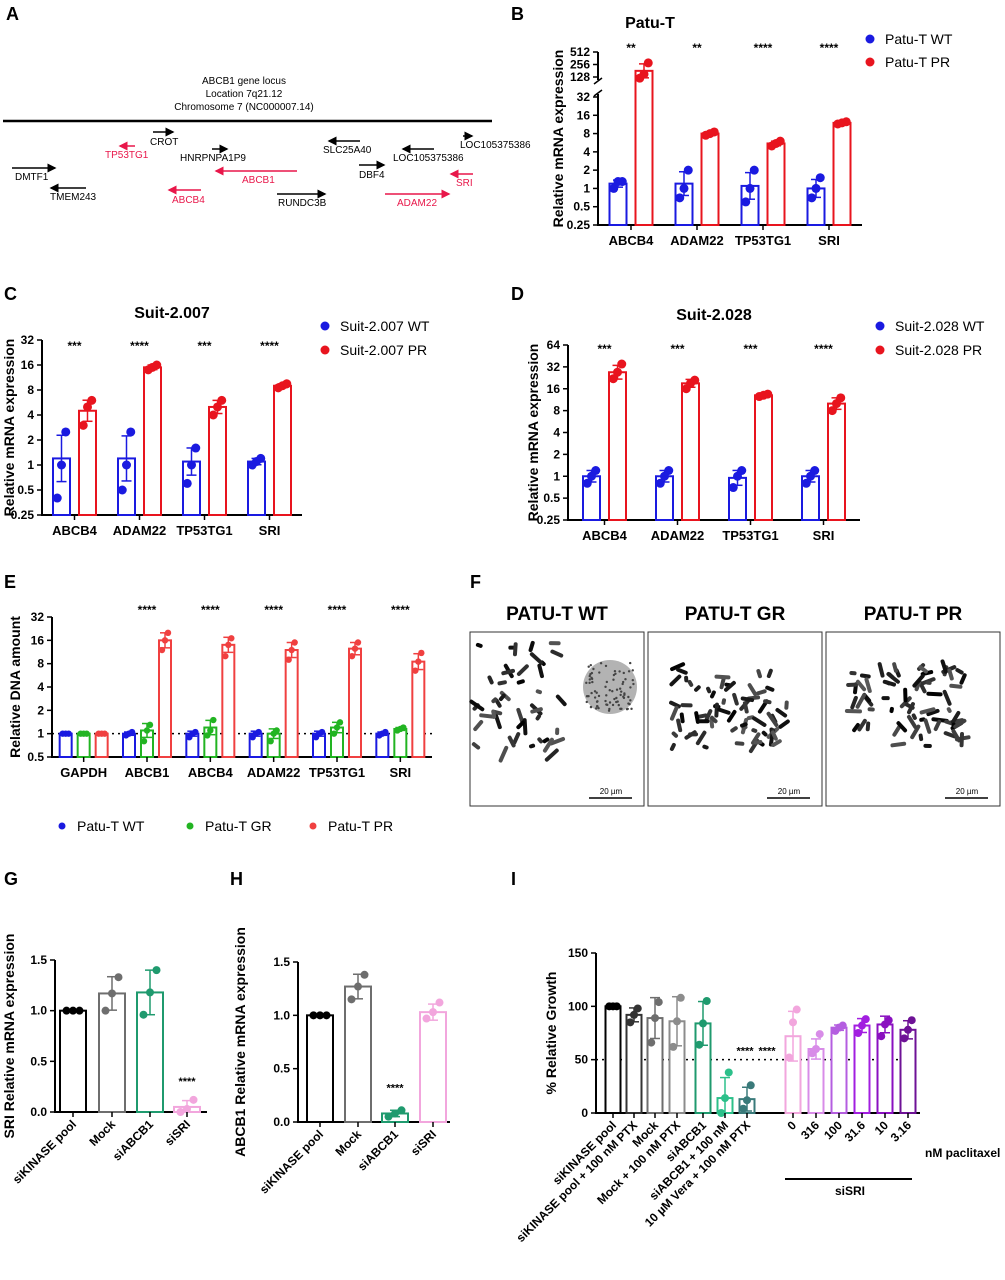 The height and width of the screenshot is (1280, 1005). What do you see at coordinates (580, 65) in the screenshot?
I see `y-tick-label: 256` at bounding box center [580, 65].